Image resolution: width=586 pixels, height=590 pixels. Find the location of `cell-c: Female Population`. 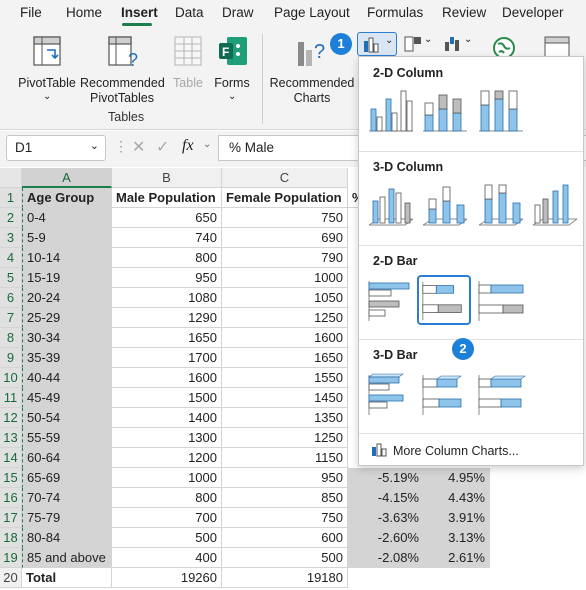

cell-c: Female Population is located at coordinates (285, 198).